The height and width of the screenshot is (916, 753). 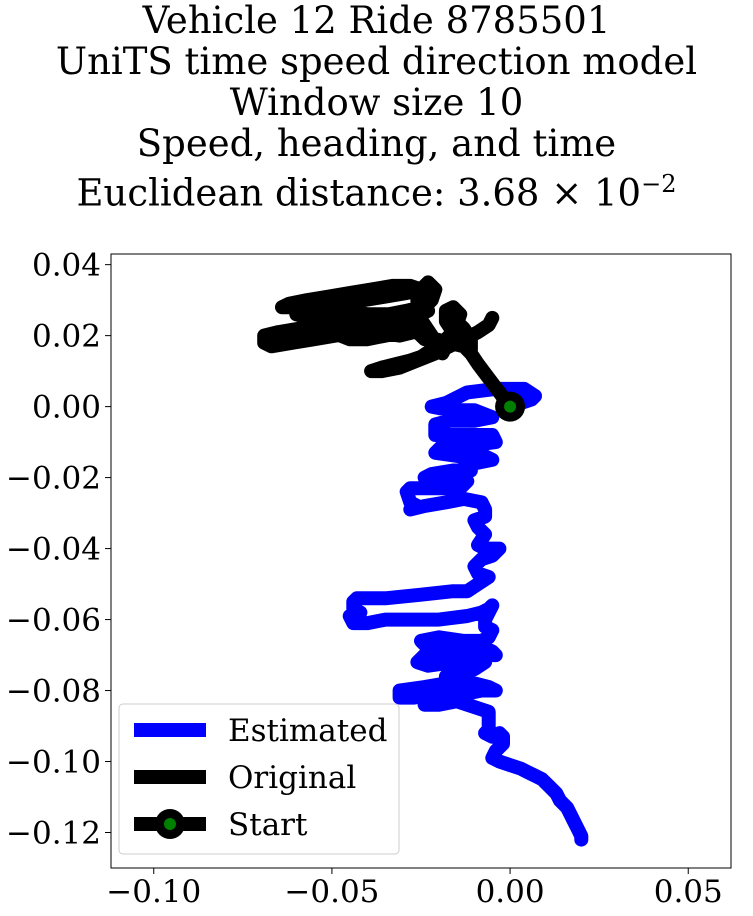 What do you see at coordinates (376, 21) in the screenshot?
I see `title-line-1: Vehicle 12 Ride 8785501` at bounding box center [376, 21].